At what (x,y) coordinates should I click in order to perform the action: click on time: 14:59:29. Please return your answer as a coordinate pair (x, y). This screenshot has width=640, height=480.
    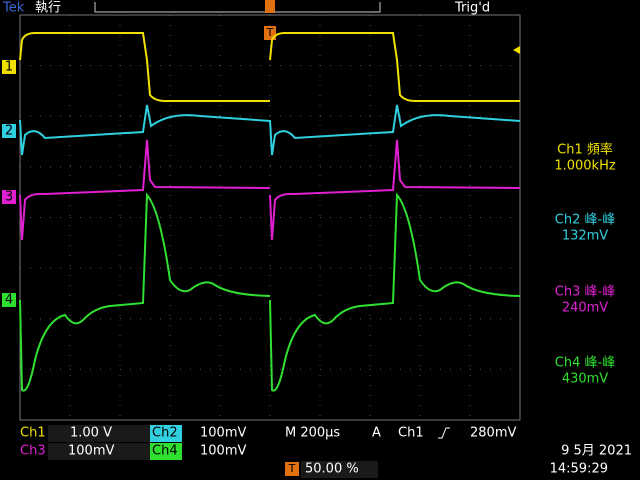
    Looking at the image, I should click on (579, 469).